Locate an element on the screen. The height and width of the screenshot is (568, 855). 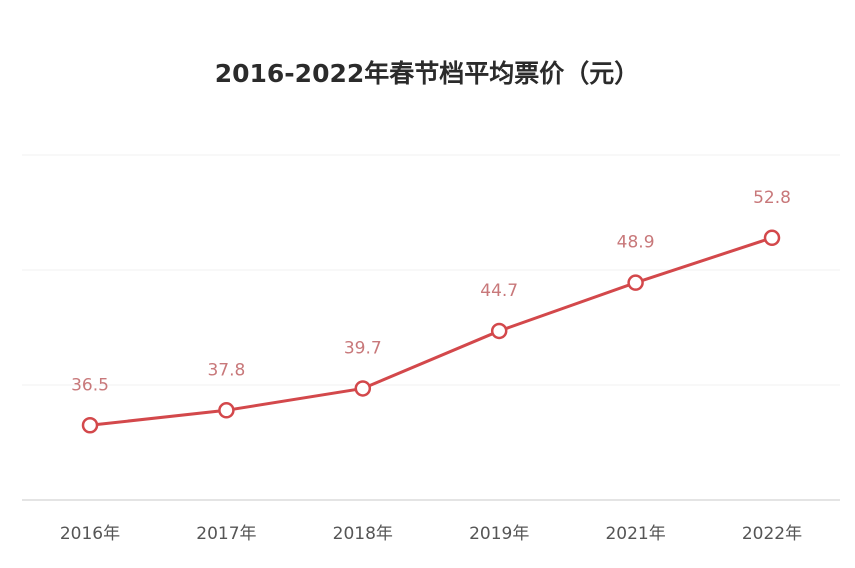
chart-title: 2016-2022年春节档平均票价（元） is located at coordinates (427, 73).